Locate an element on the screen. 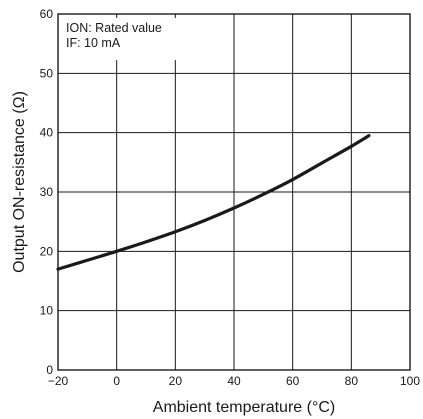 The image size is (423, 419). x-tick-label: 0 is located at coordinates (116, 381).